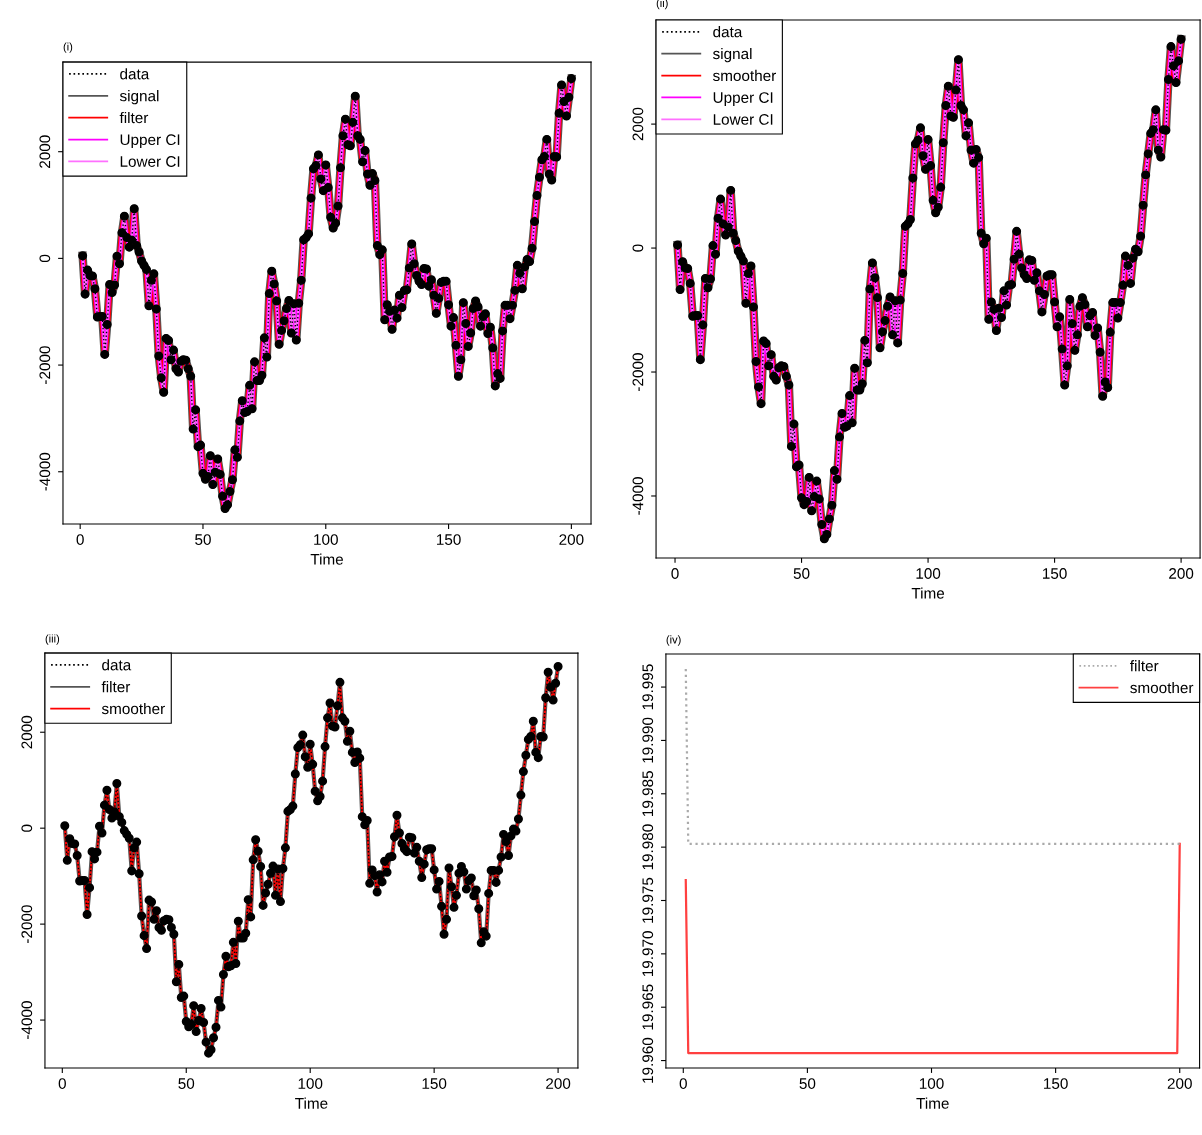  What do you see at coordinates (648, 847) in the screenshot?
I see `y-tick-label: 19.980` at bounding box center [648, 847].